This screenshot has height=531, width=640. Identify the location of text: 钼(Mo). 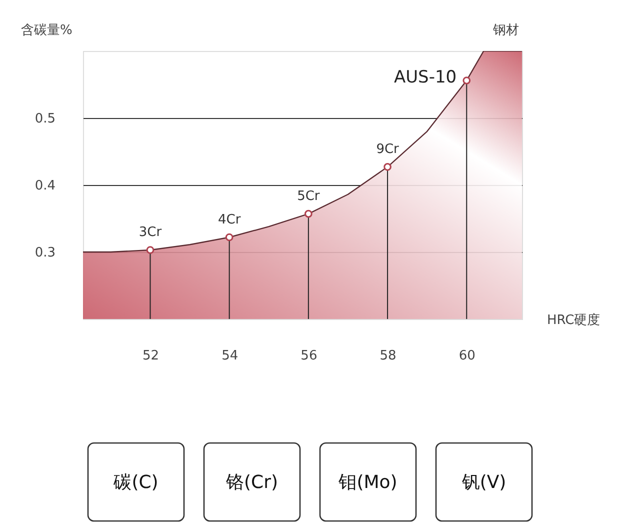
(368, 482).